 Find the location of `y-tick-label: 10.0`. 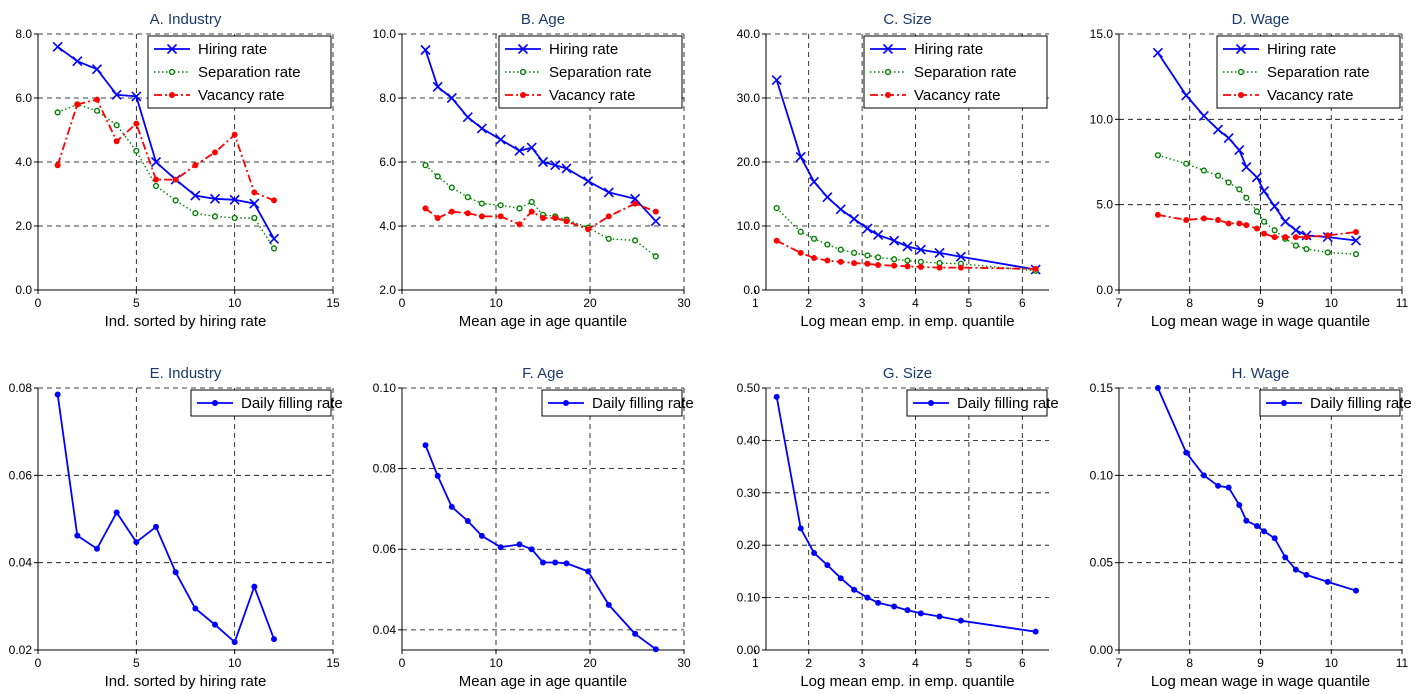

y-tick-label: 10.0 is located at coordinates (385, 34).